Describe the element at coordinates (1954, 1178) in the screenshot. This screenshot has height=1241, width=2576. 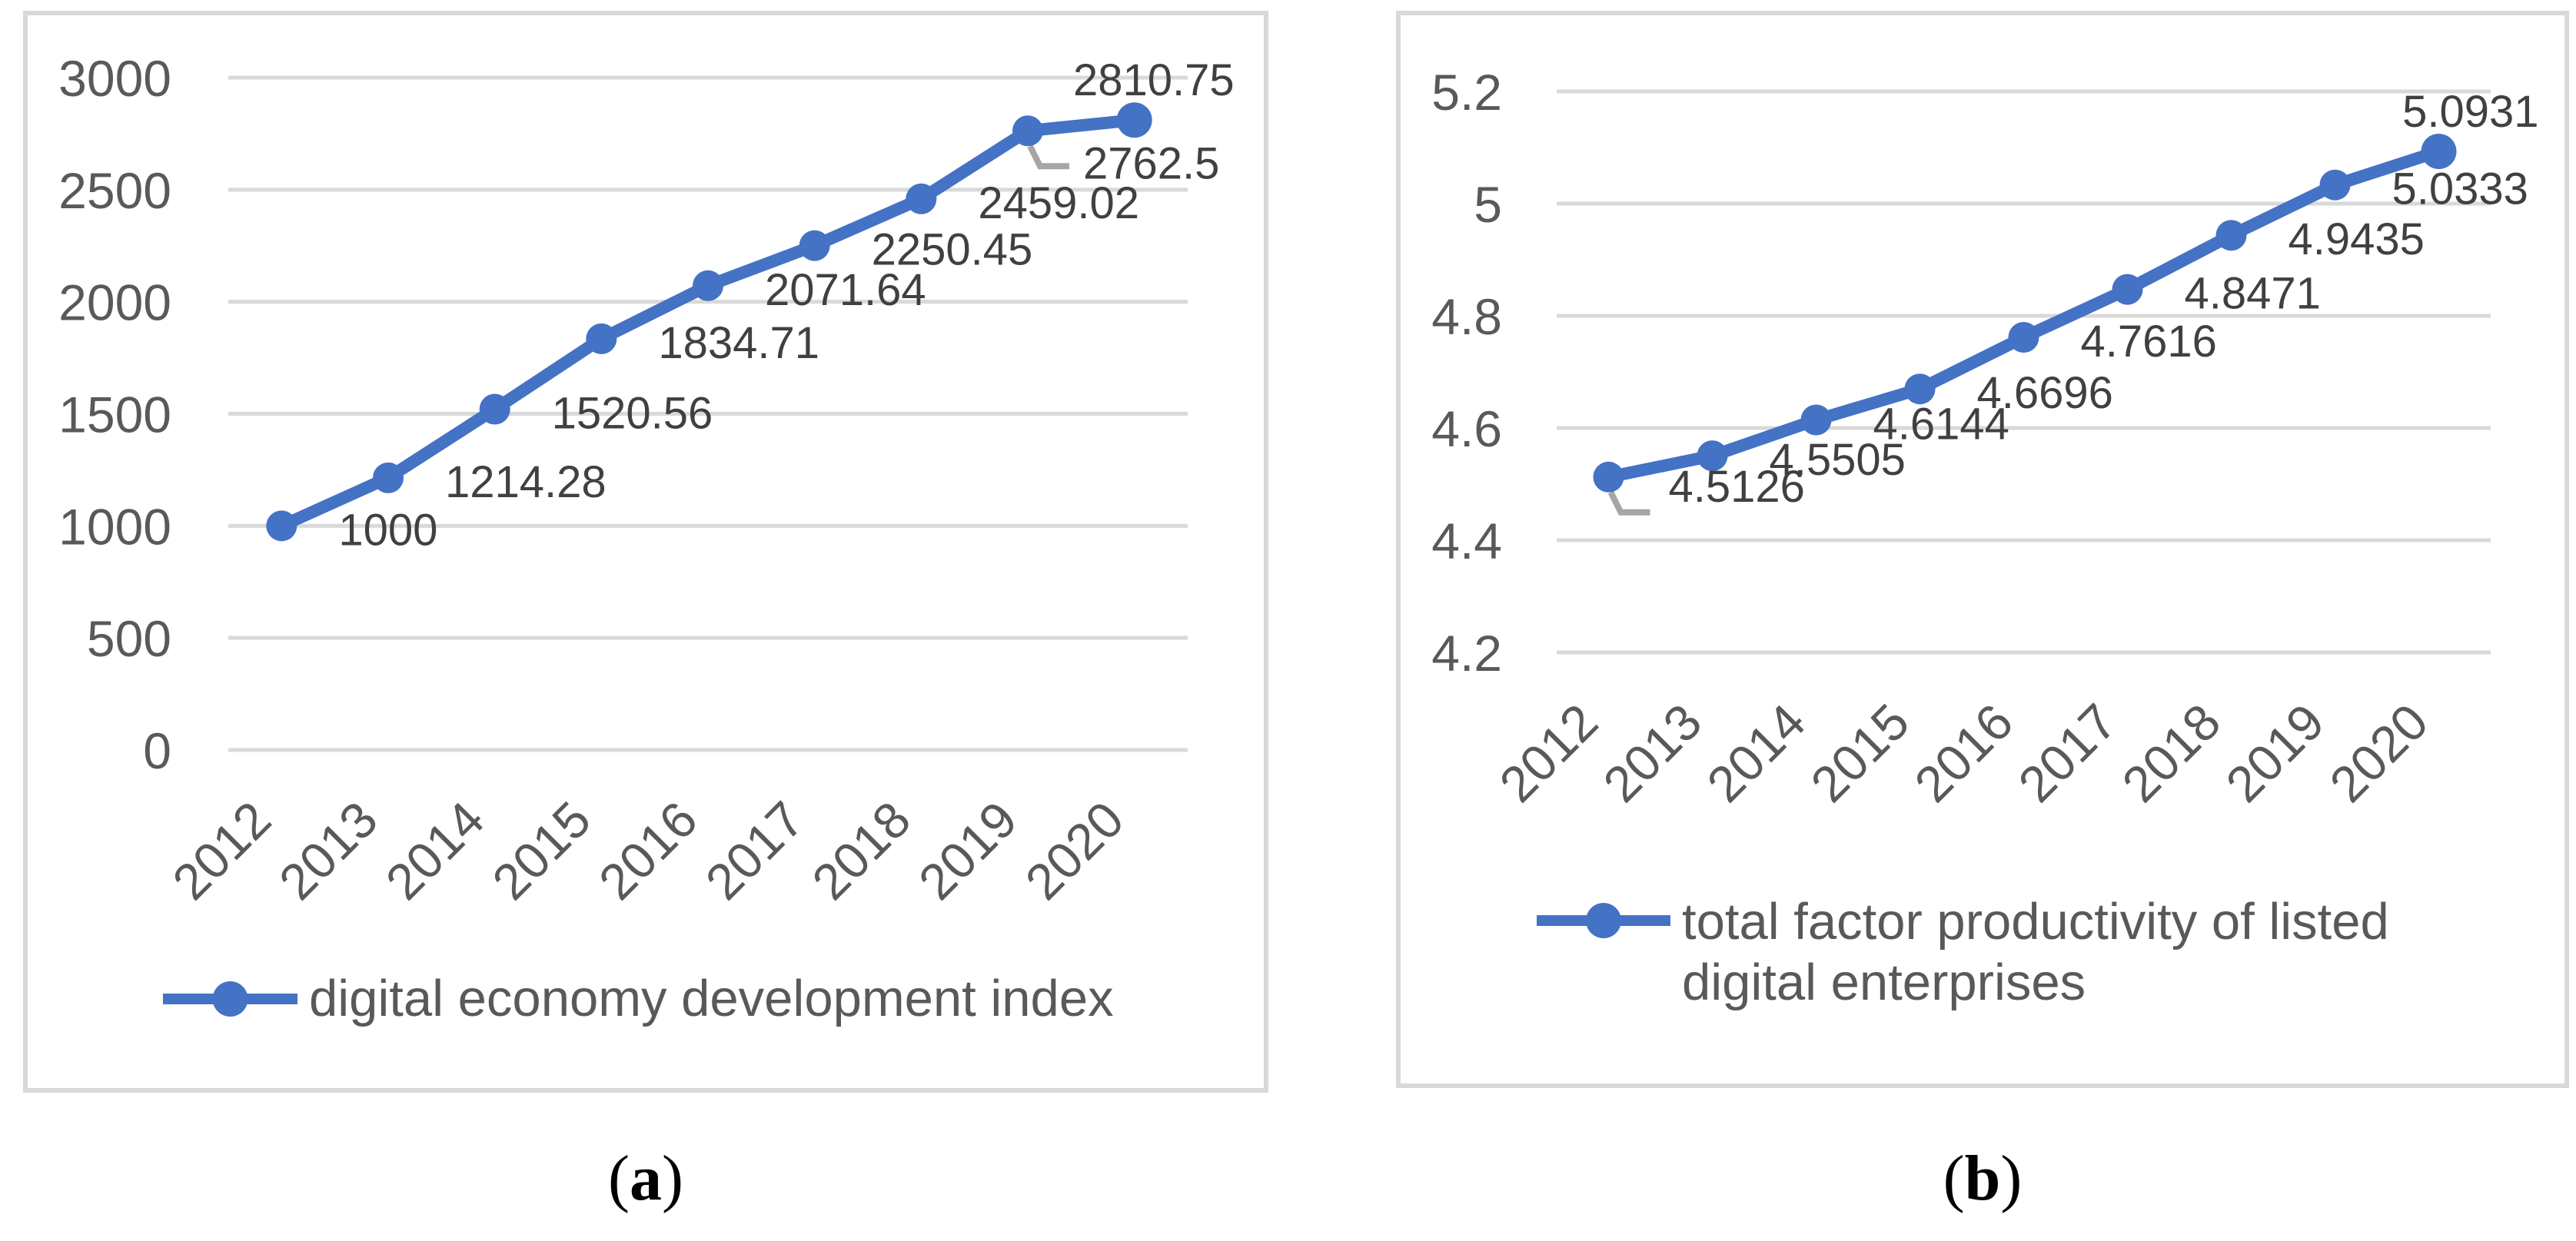
I see `caption-b-open-paren: (` at that location.